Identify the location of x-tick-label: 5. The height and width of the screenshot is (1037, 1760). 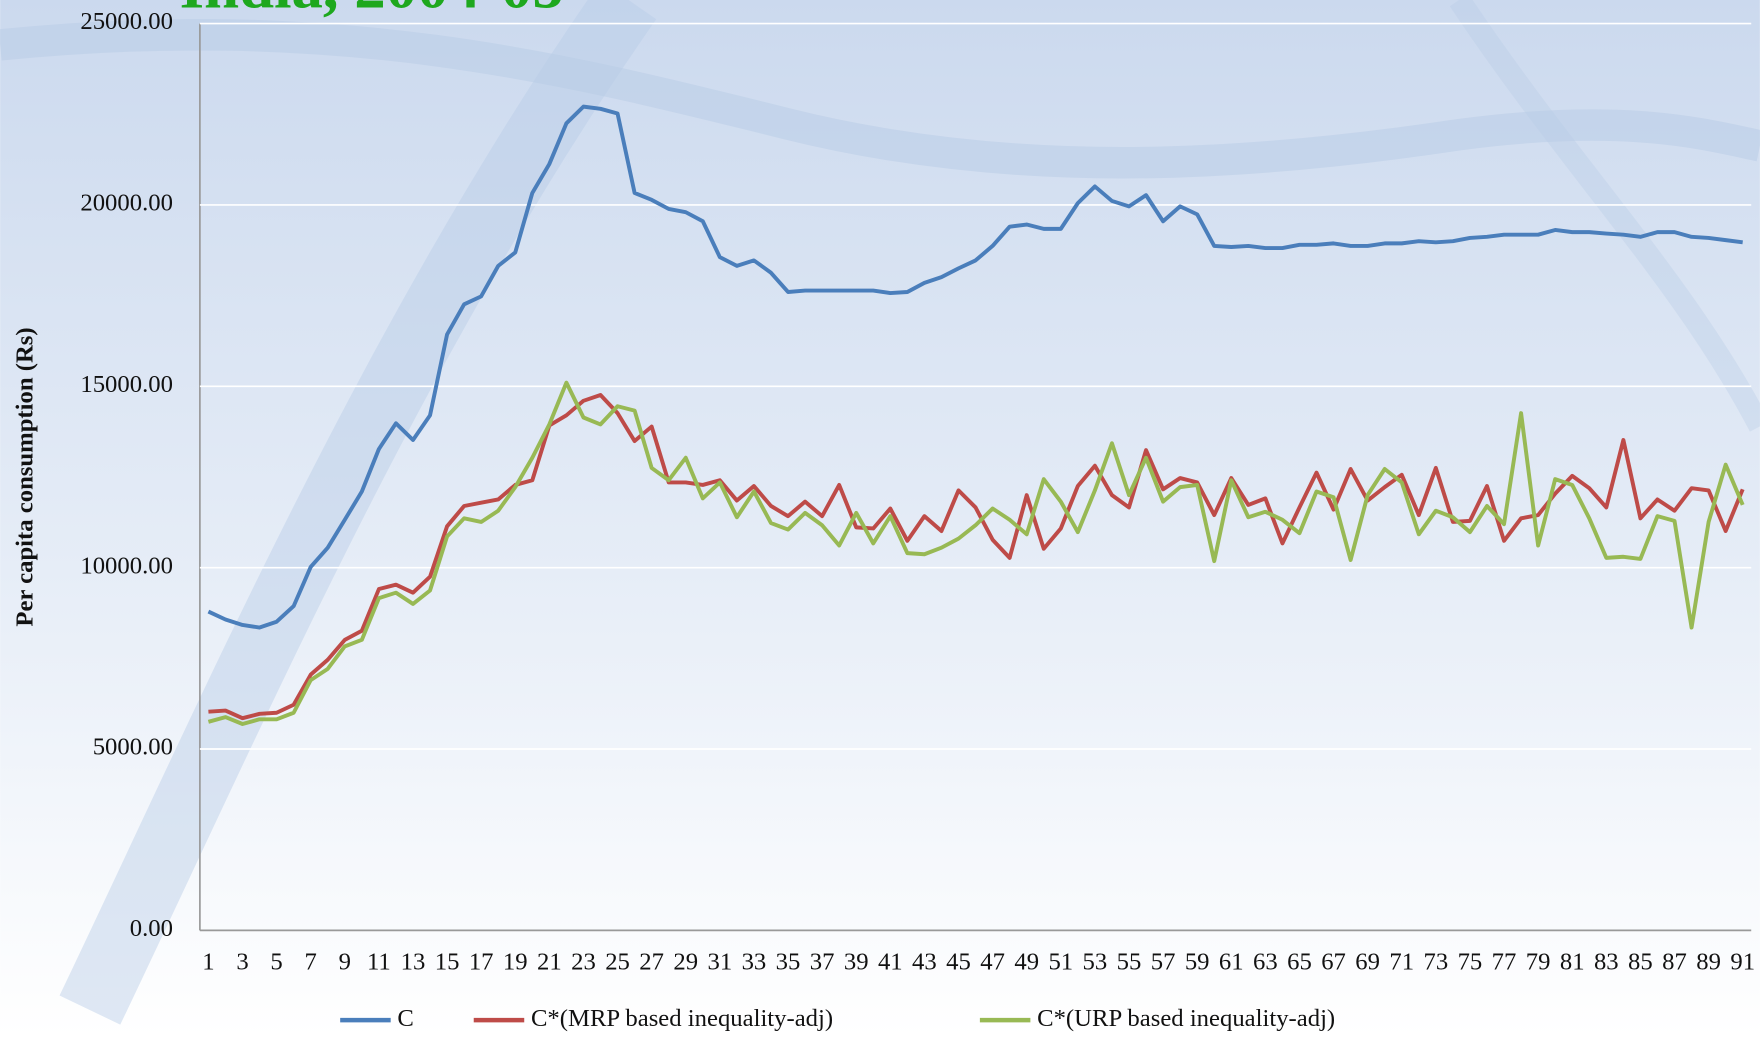
(276, 962).